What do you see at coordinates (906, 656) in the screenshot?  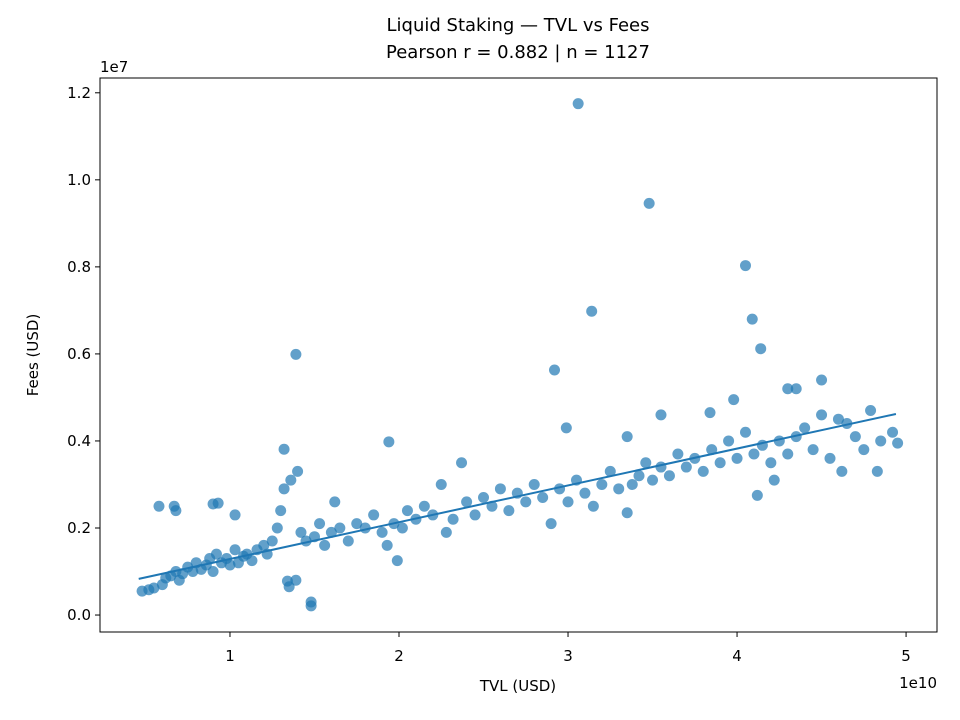 I see `x-tick-label: 5` at bounding box center [906, 656].